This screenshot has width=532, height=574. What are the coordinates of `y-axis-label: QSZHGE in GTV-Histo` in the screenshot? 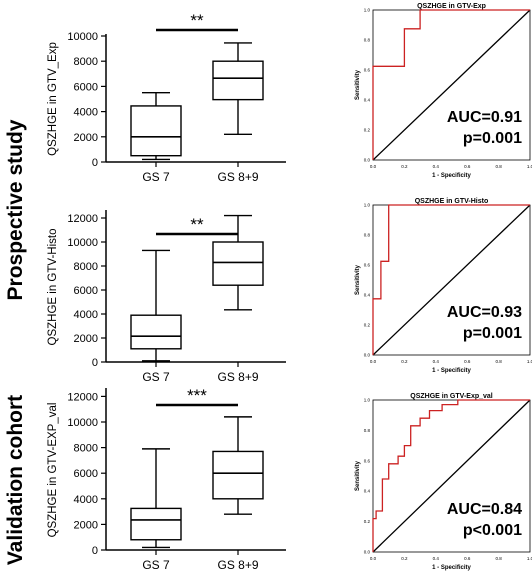 It's located at (53, 287).